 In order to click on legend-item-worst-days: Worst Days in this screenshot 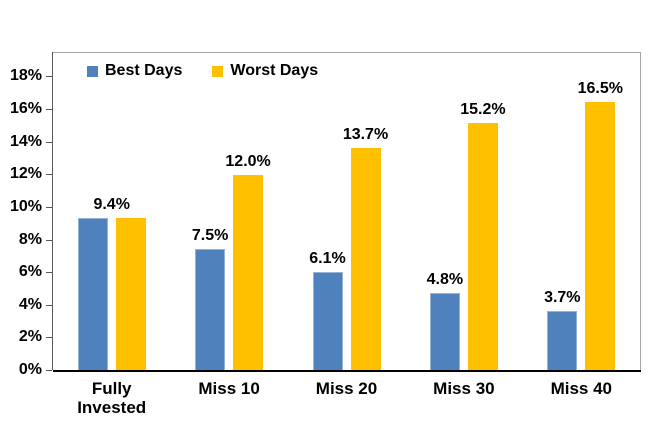, I will do `click(265, 71)`.